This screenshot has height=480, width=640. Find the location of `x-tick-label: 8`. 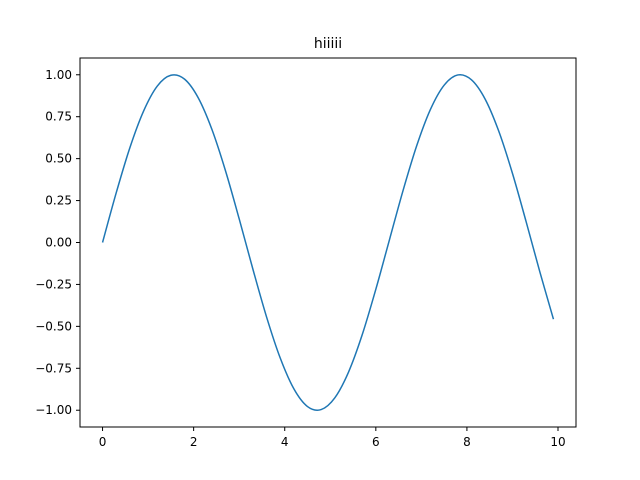

x-tick-label: 8 is located at coordinates (467, 442).